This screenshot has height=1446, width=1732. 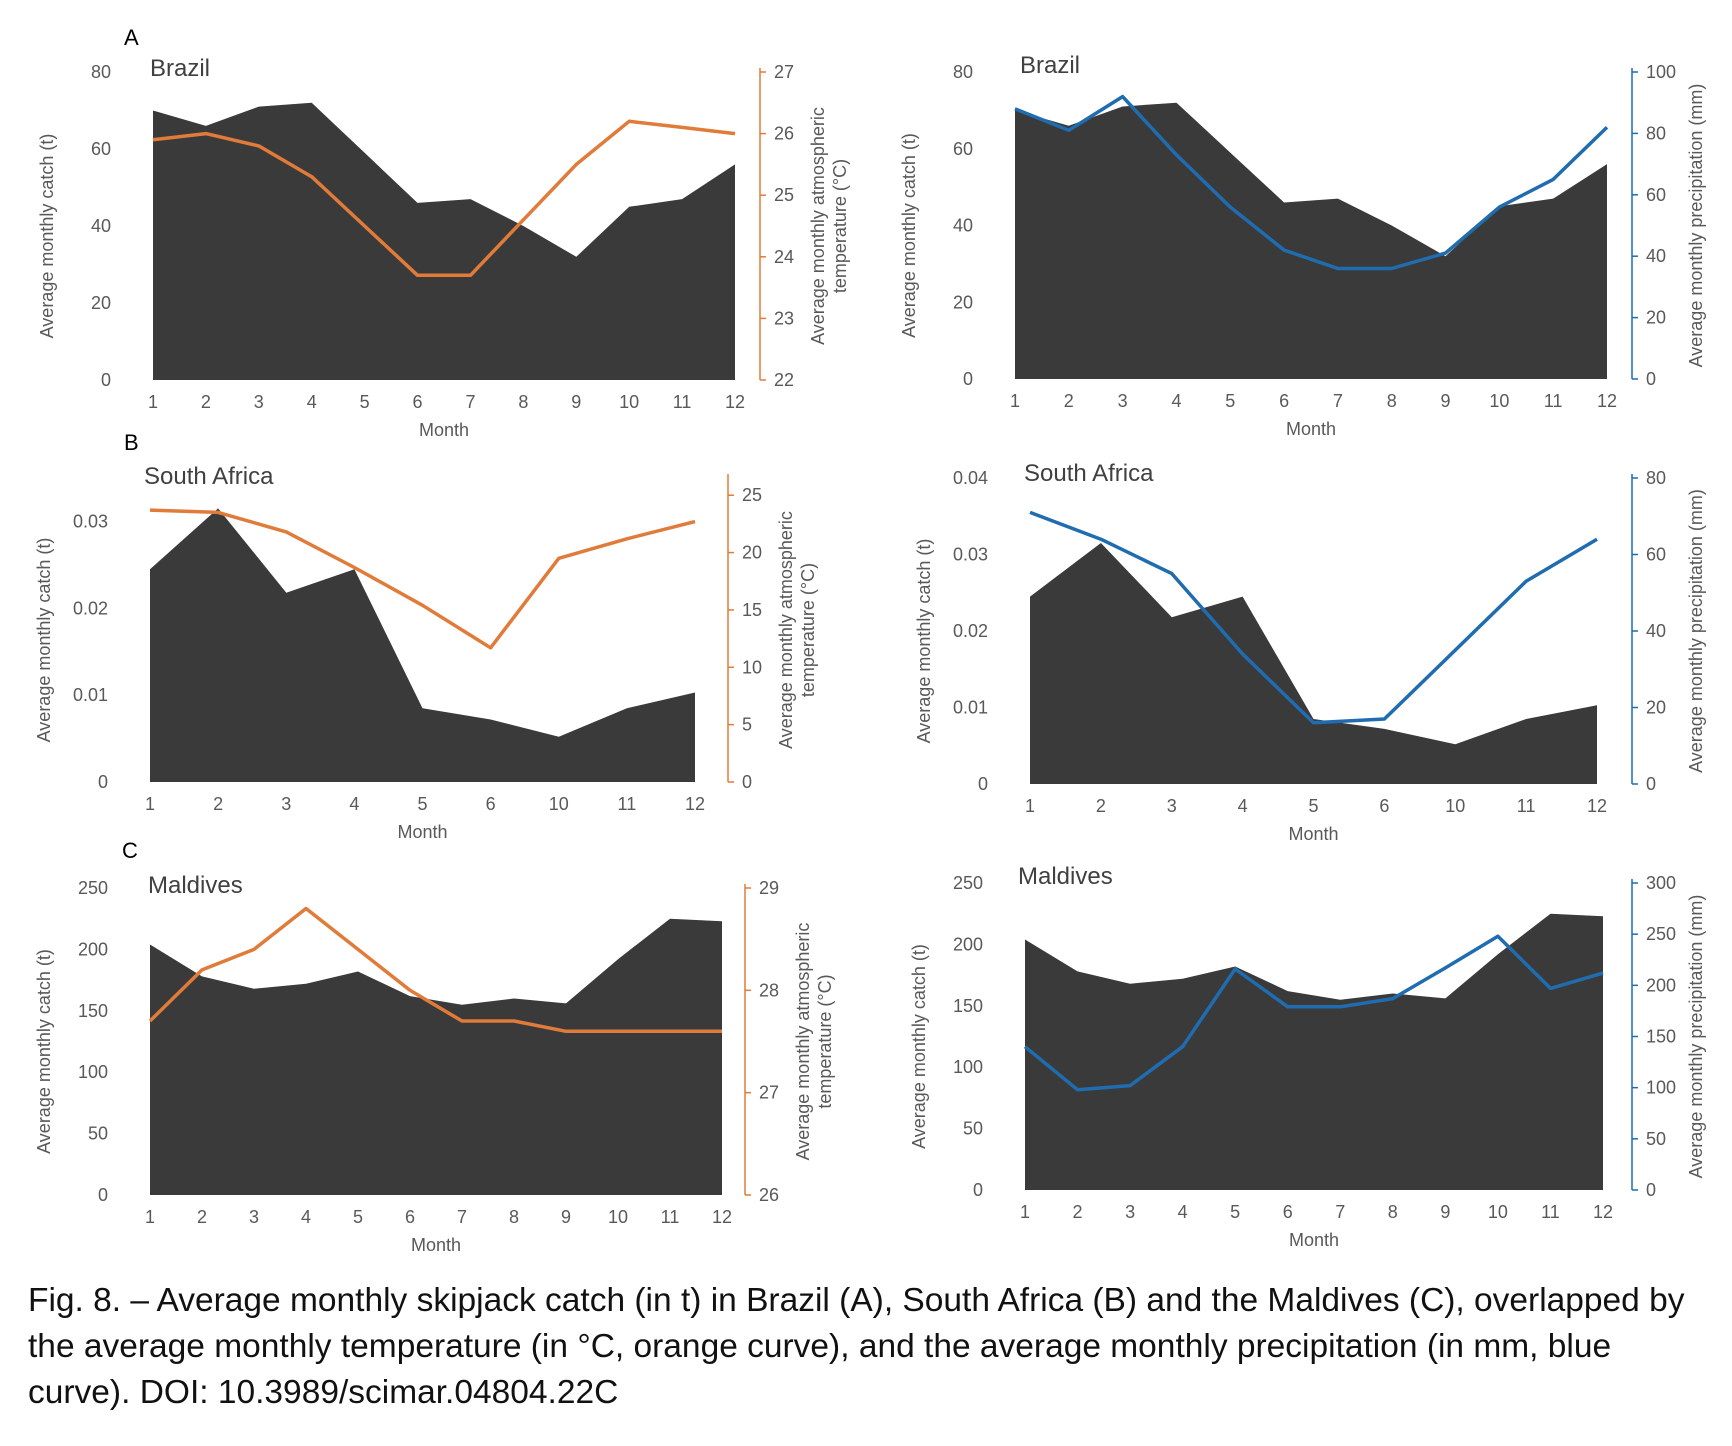 I want to click on temperature-line, so click(x=444, y=198).